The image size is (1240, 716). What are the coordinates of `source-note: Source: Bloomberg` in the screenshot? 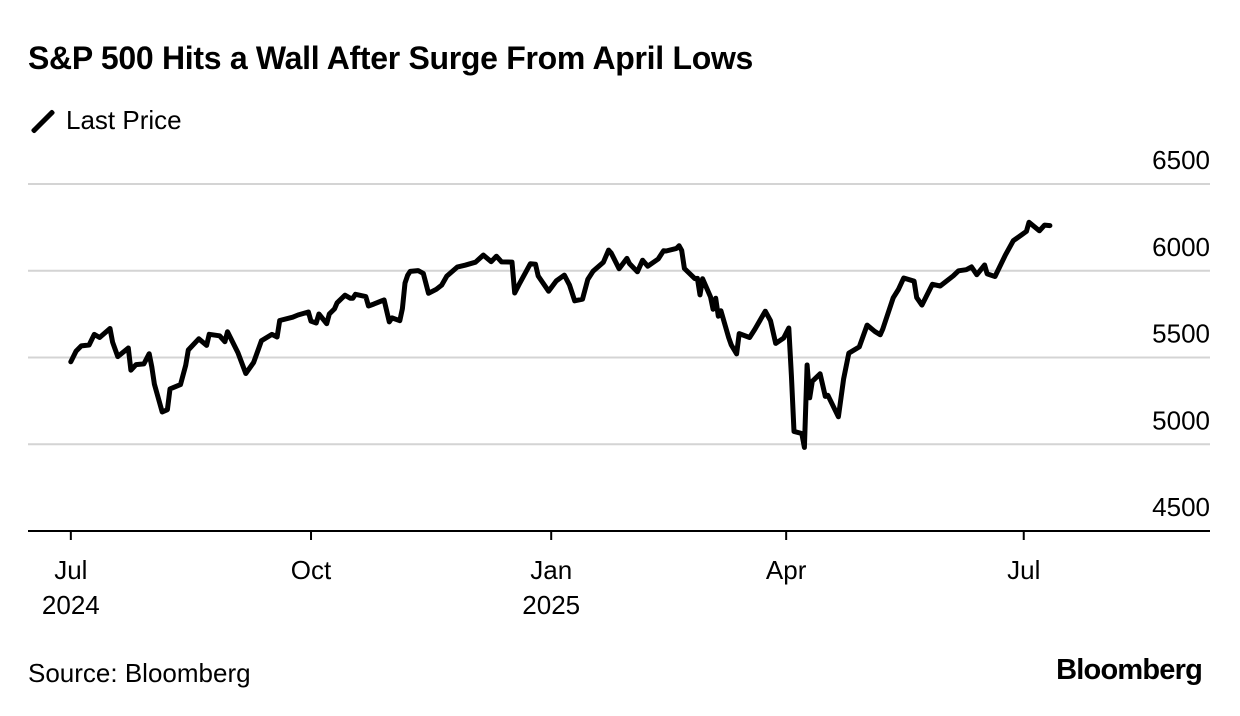 It's located at (139, 673).